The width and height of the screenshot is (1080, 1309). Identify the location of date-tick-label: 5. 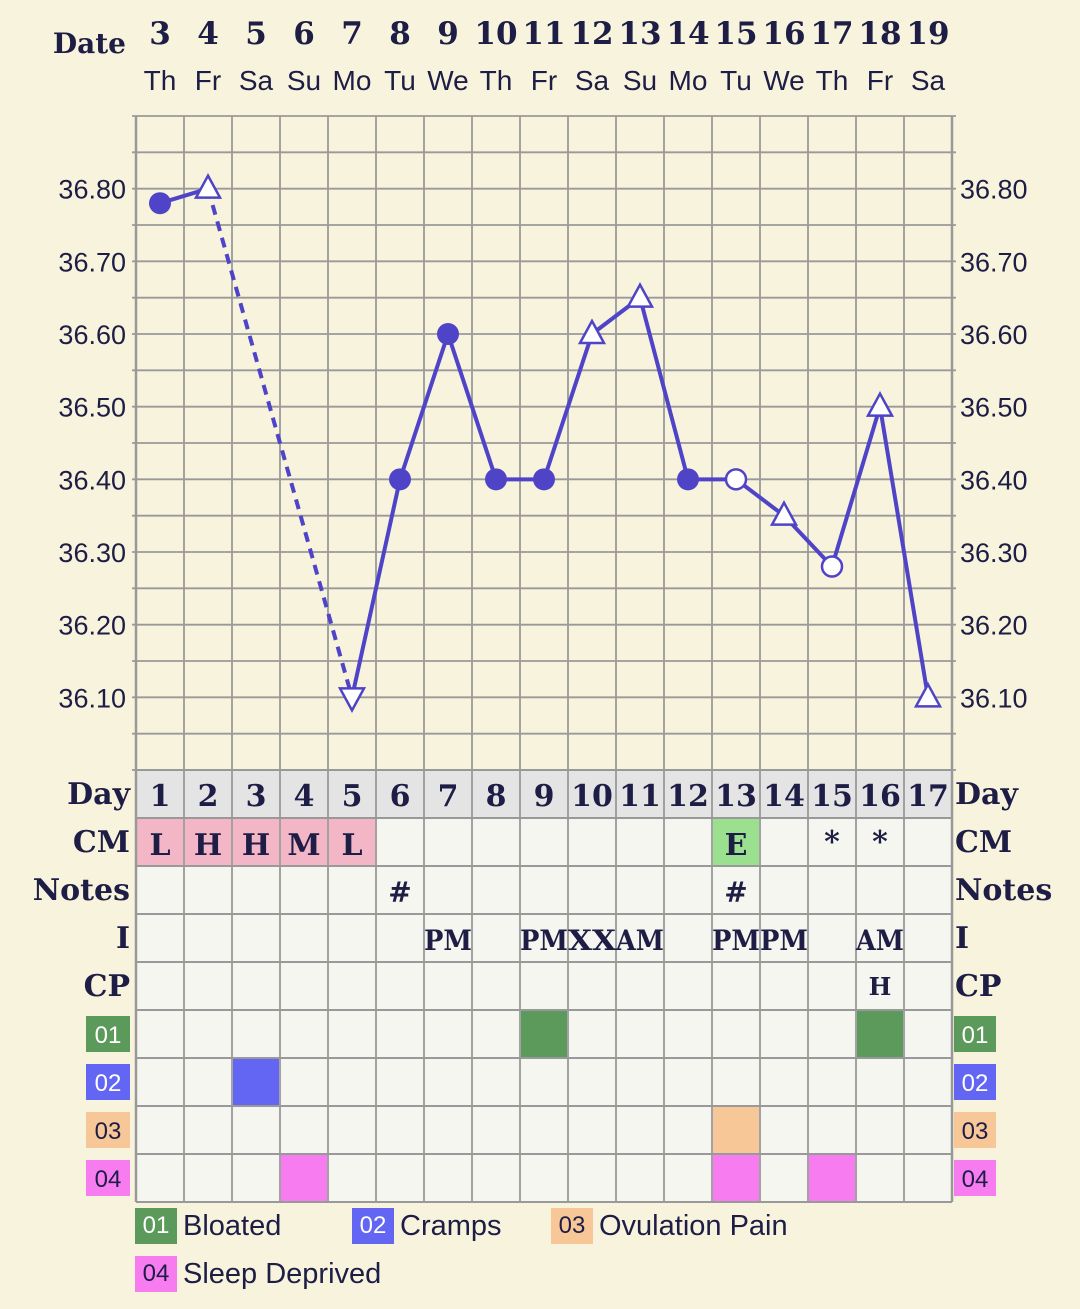
(256, 34).